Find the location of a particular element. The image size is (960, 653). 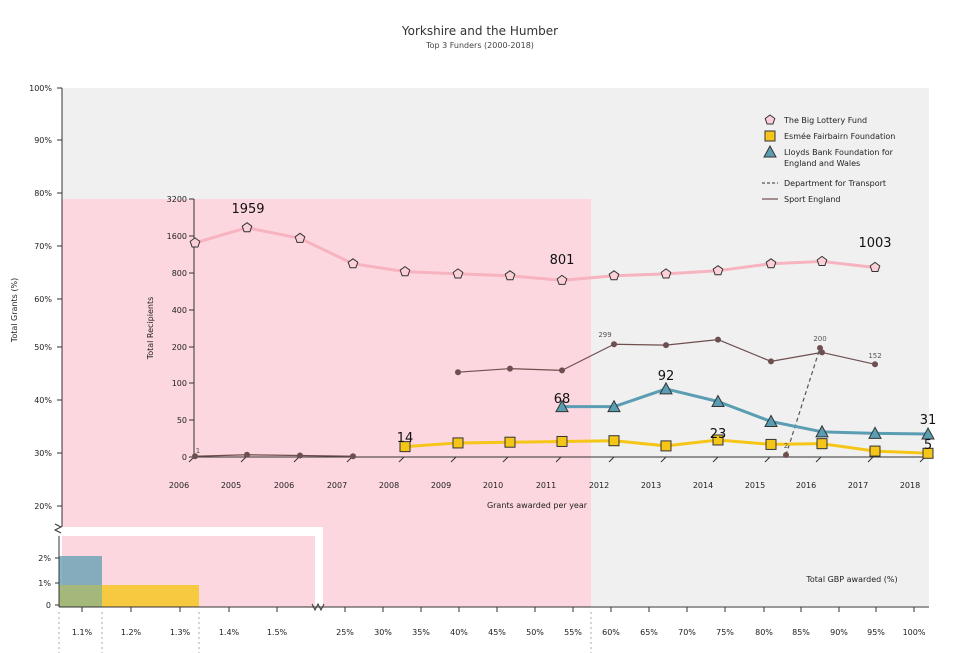

chart-title: Yorkshire and the Humber is located at coordinates (479, 31).